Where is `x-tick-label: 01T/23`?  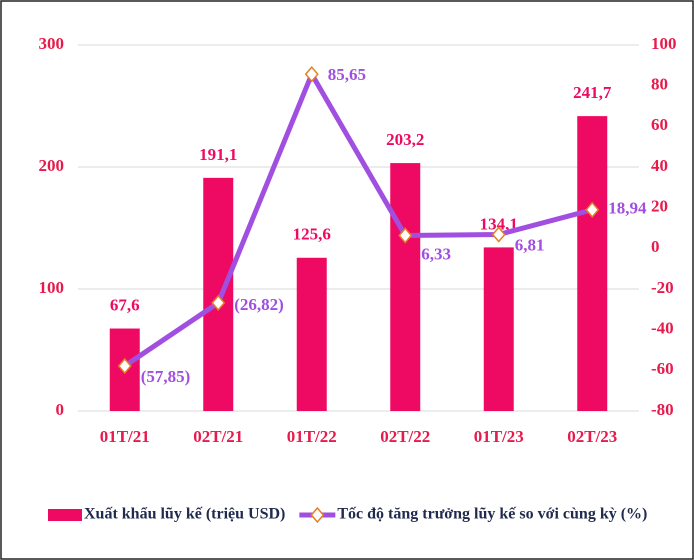
x-tick-label: 01T/23 is located at coordinates (499, 436).